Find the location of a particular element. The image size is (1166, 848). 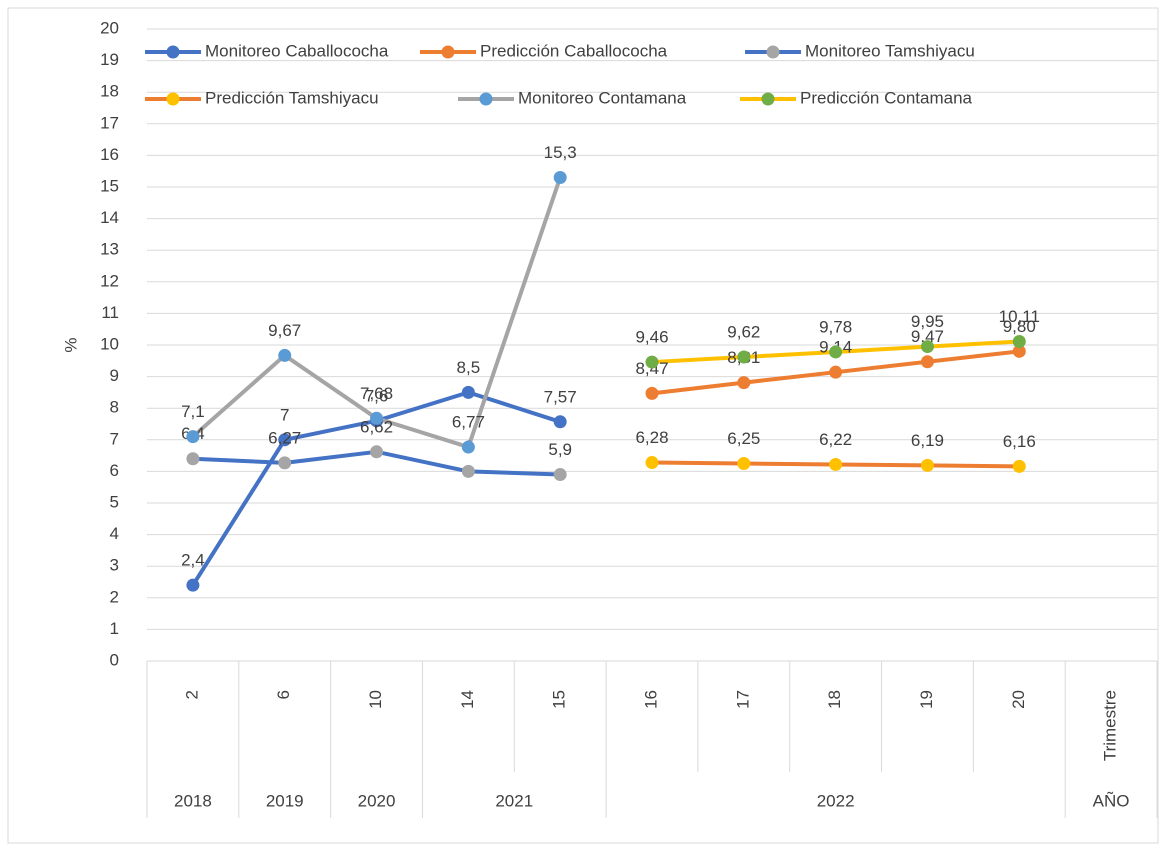

y-tick-label: 1 is located at coordinates (114, 628).